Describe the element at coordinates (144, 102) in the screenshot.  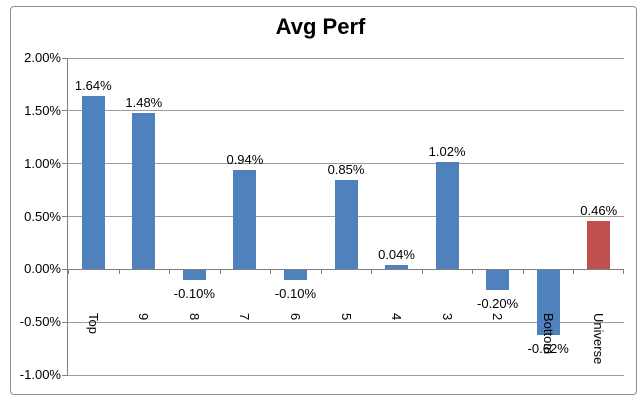
I see `data-label: 1.48%` at that location.